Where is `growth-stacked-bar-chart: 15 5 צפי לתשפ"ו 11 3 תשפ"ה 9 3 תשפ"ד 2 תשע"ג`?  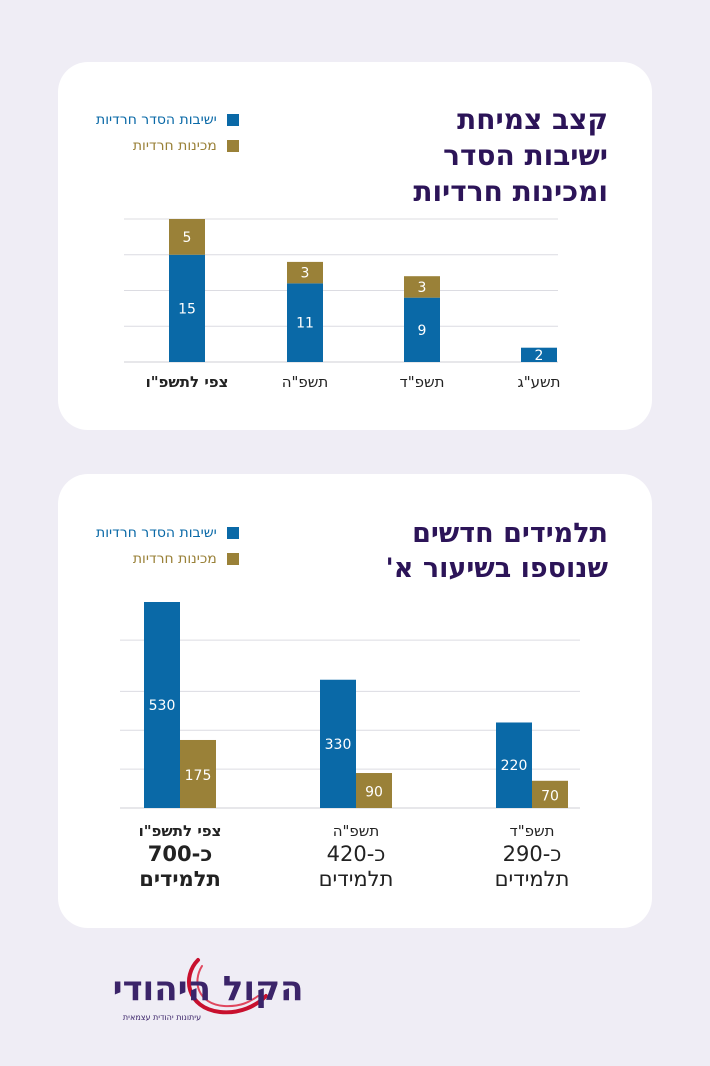
growth-stacked-bar-chart: 15 5 צפי לתשפ"ו 11 3 תשפ"ה 9 3 תשפ"ד 2 תשע"ג is located at coordinates (342, 304).